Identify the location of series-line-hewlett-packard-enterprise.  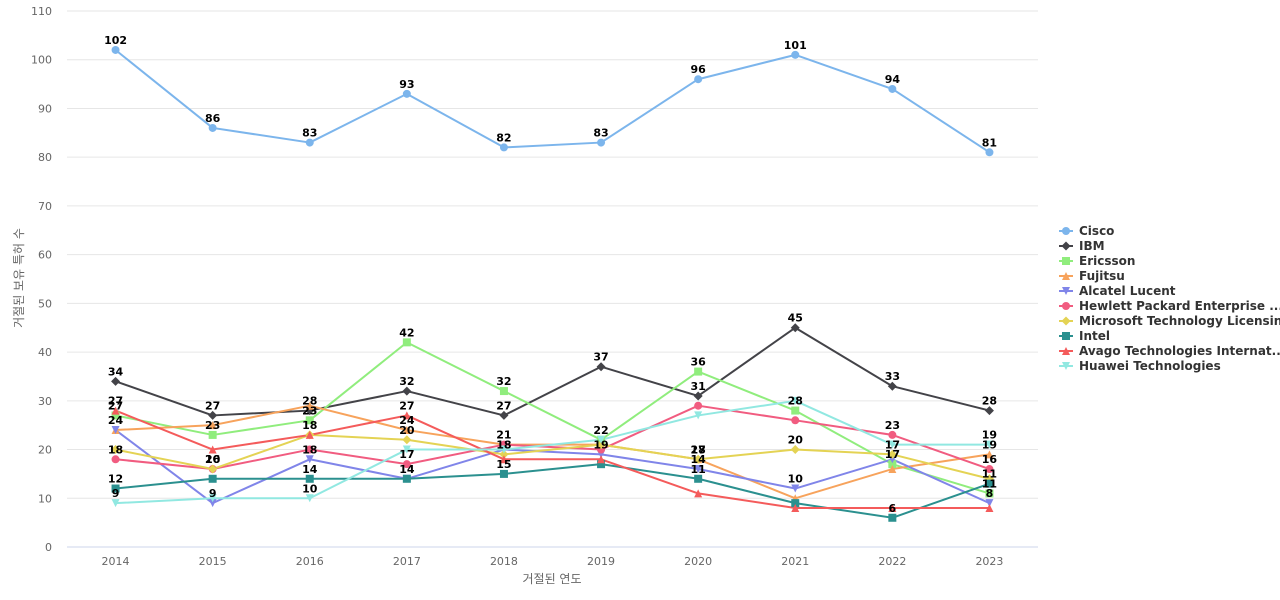
(552, 437).